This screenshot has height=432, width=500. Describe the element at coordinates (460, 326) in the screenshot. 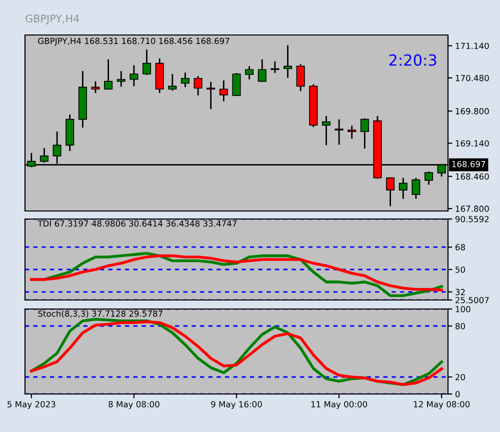

I see `y-tick-label: 80` at that location.